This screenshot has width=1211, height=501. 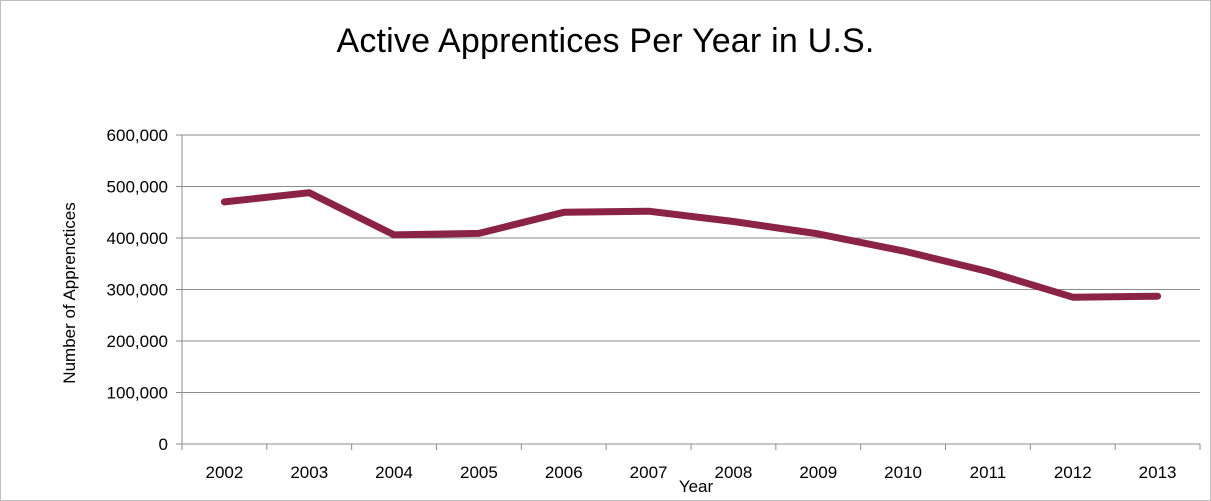 What do you see at coordinates (564, 472) in the screenshot?
I see `x-tick-label: 2006` at bounding box center [564, 472].